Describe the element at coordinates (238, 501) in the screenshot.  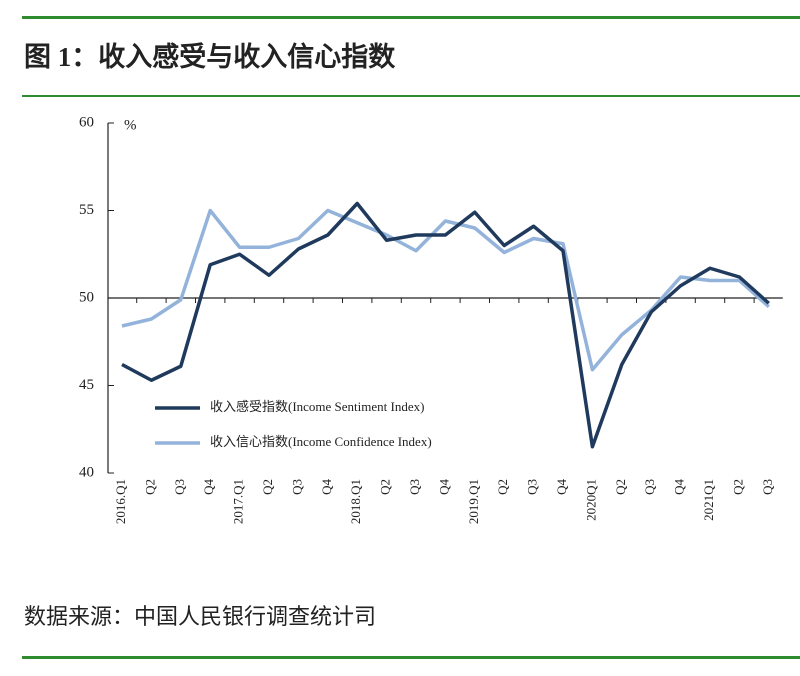
I see `x-tick-label: 2017.Q1` at that location.